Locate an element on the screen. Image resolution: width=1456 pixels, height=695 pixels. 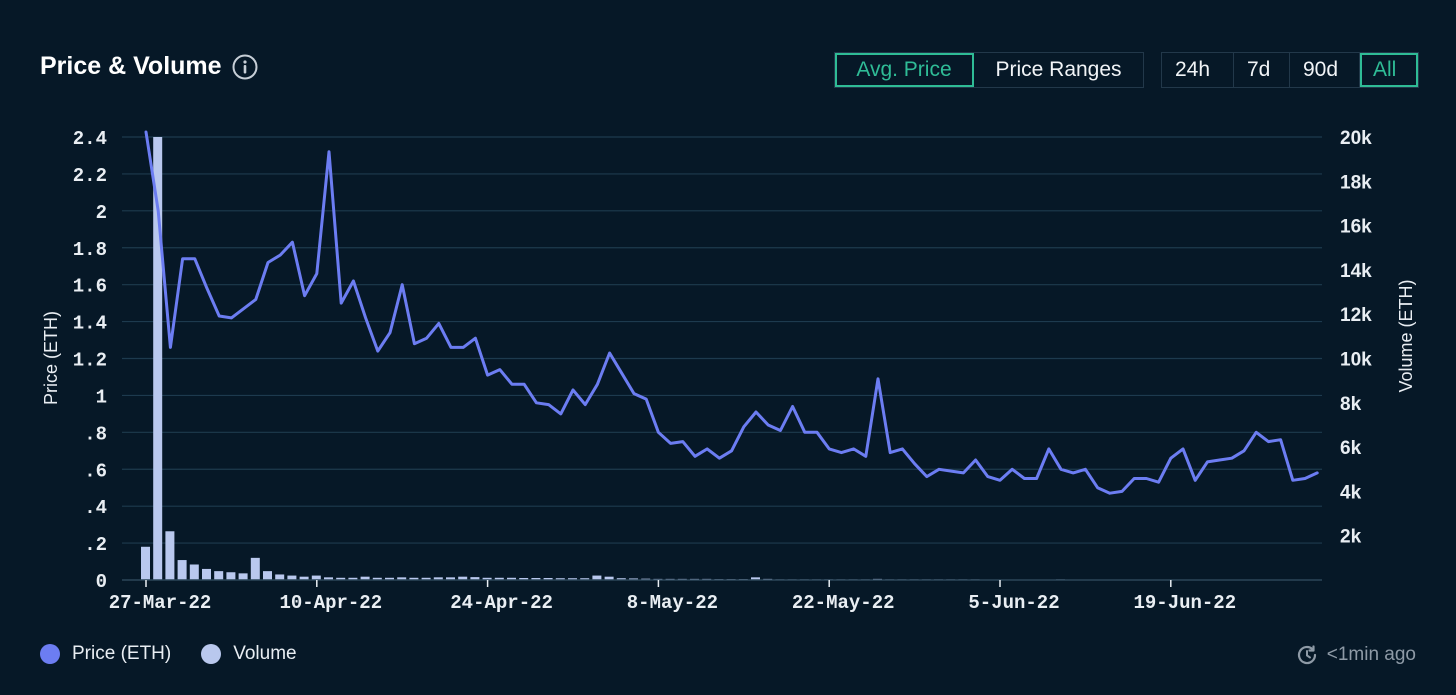
price-ranges-tab: Price Ranges is located at coordinates (1058, 69).